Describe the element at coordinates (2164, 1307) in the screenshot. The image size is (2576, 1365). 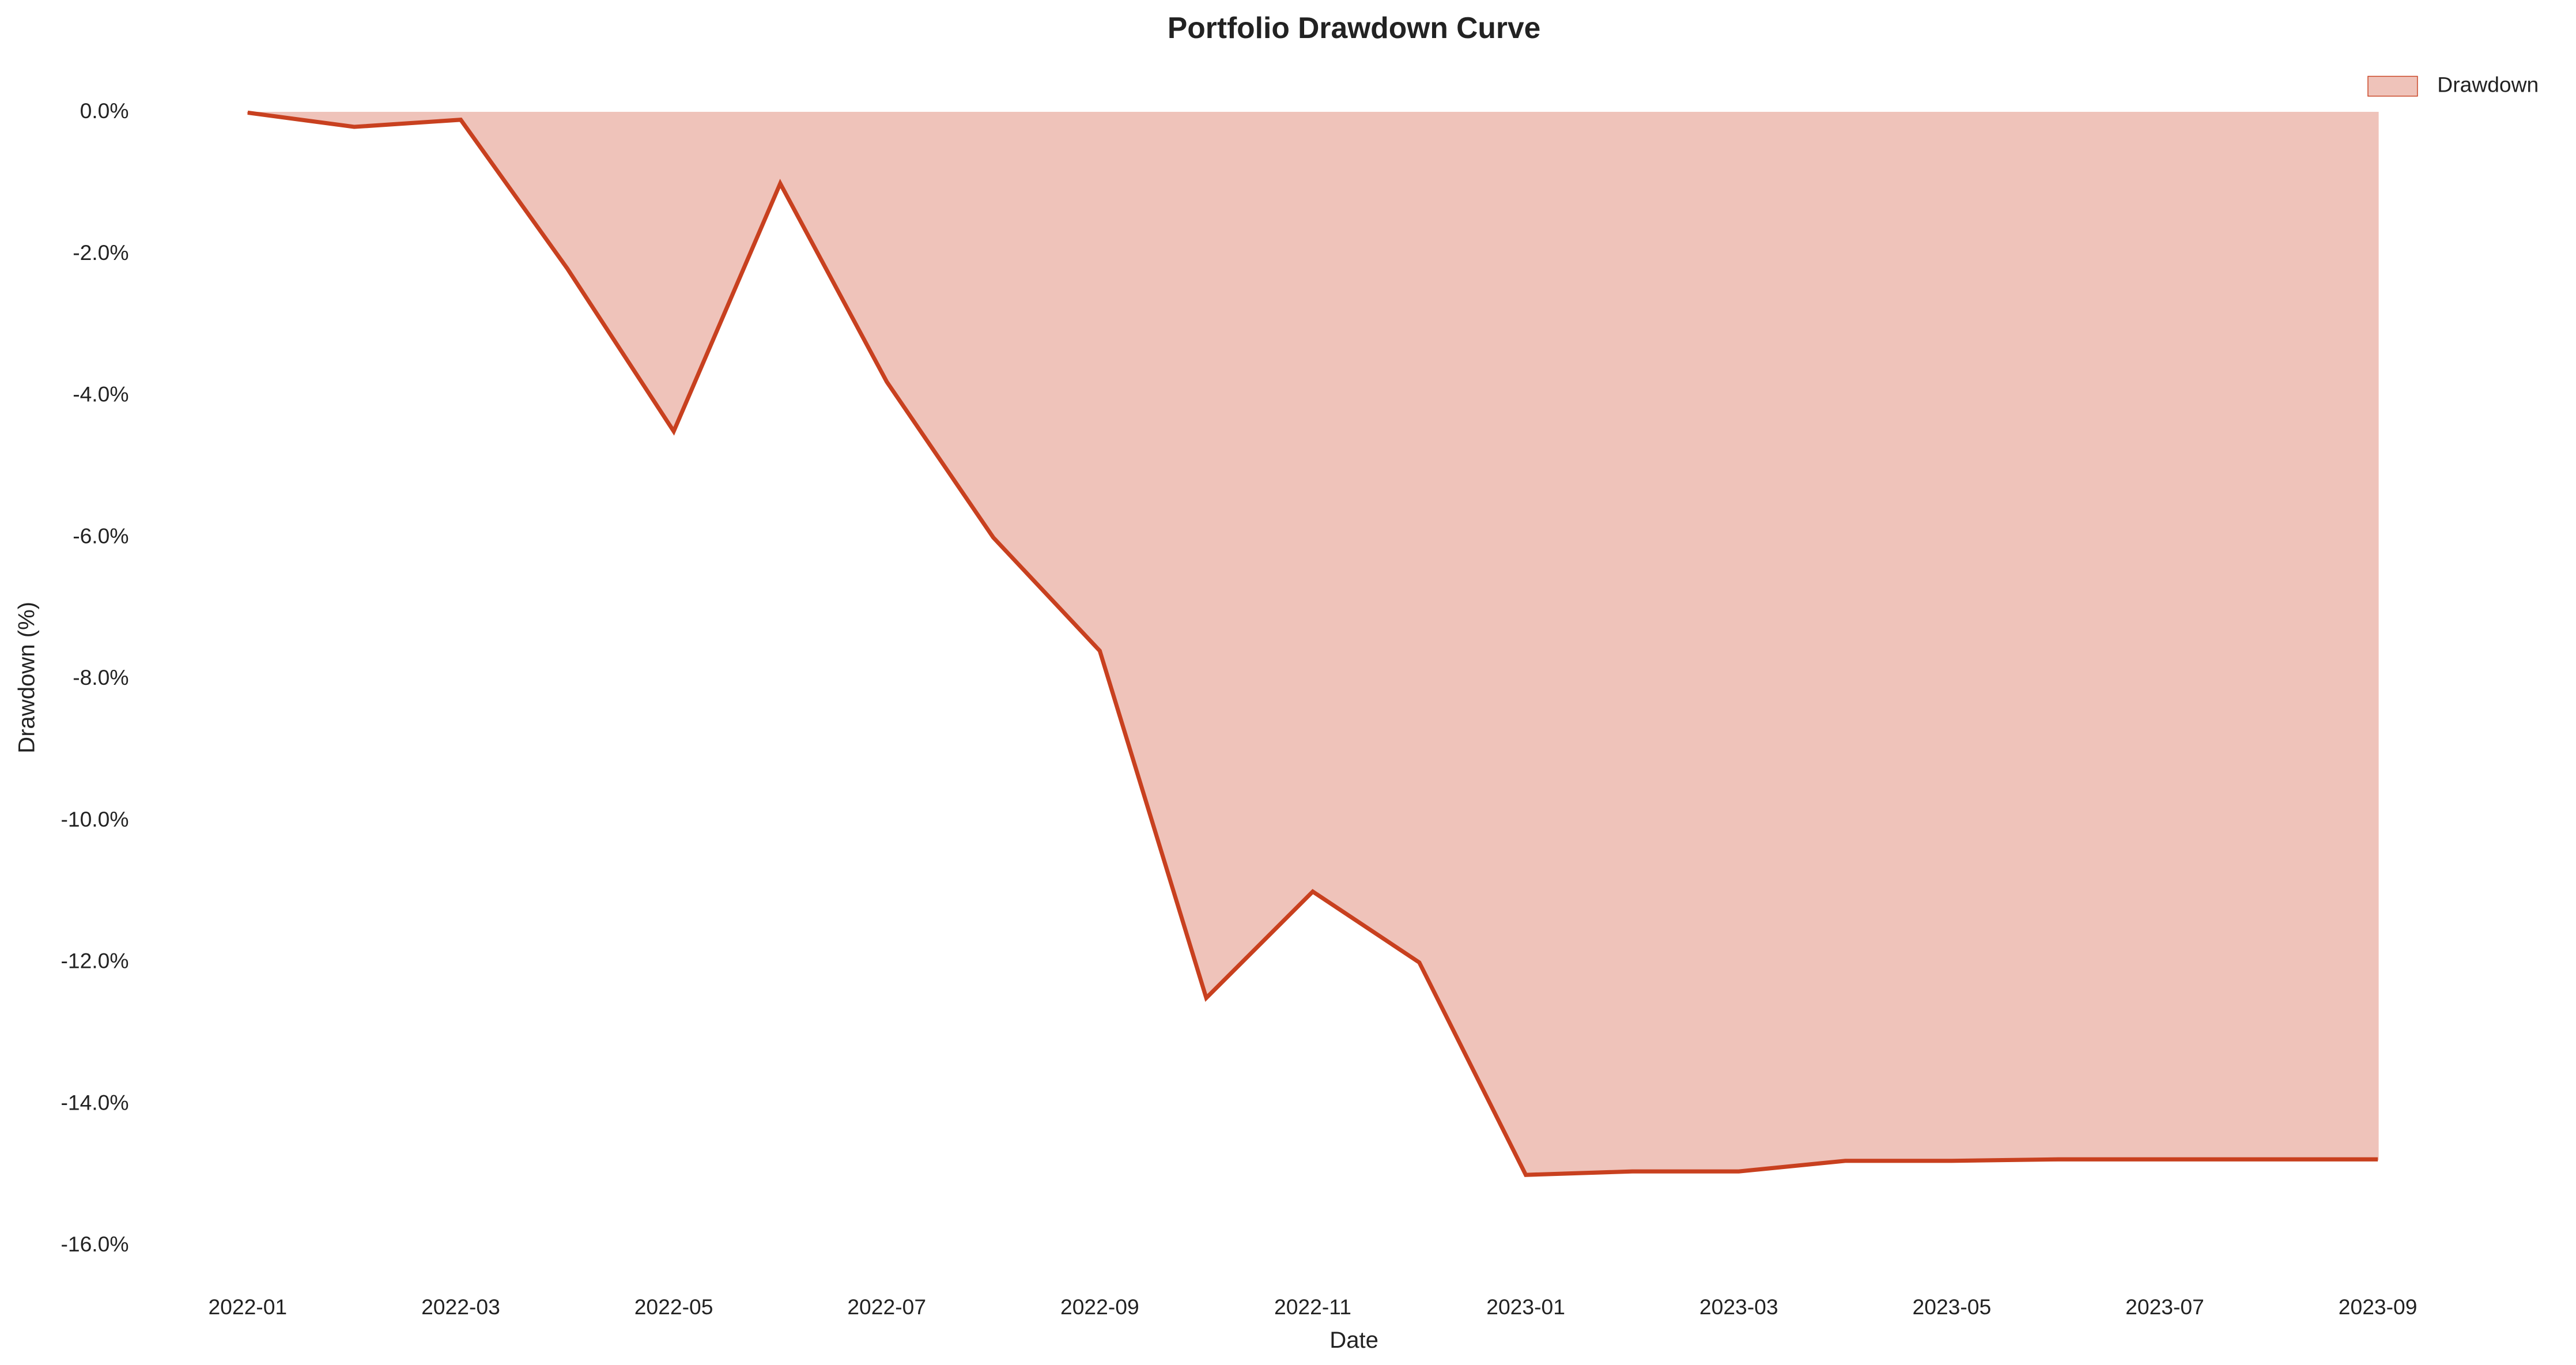
I see `x-tick-label: 2023-07` at that location.